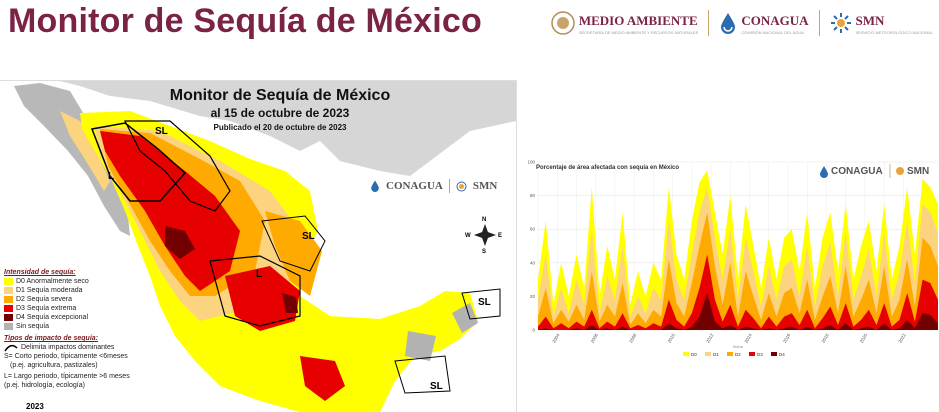 The width and height of the screenshot is (939, 412). What do you see at coordinates (280, 95) in the screenshot?
I see `map-title: Monitor de Sequía de México` at bounding box center [280, 95].